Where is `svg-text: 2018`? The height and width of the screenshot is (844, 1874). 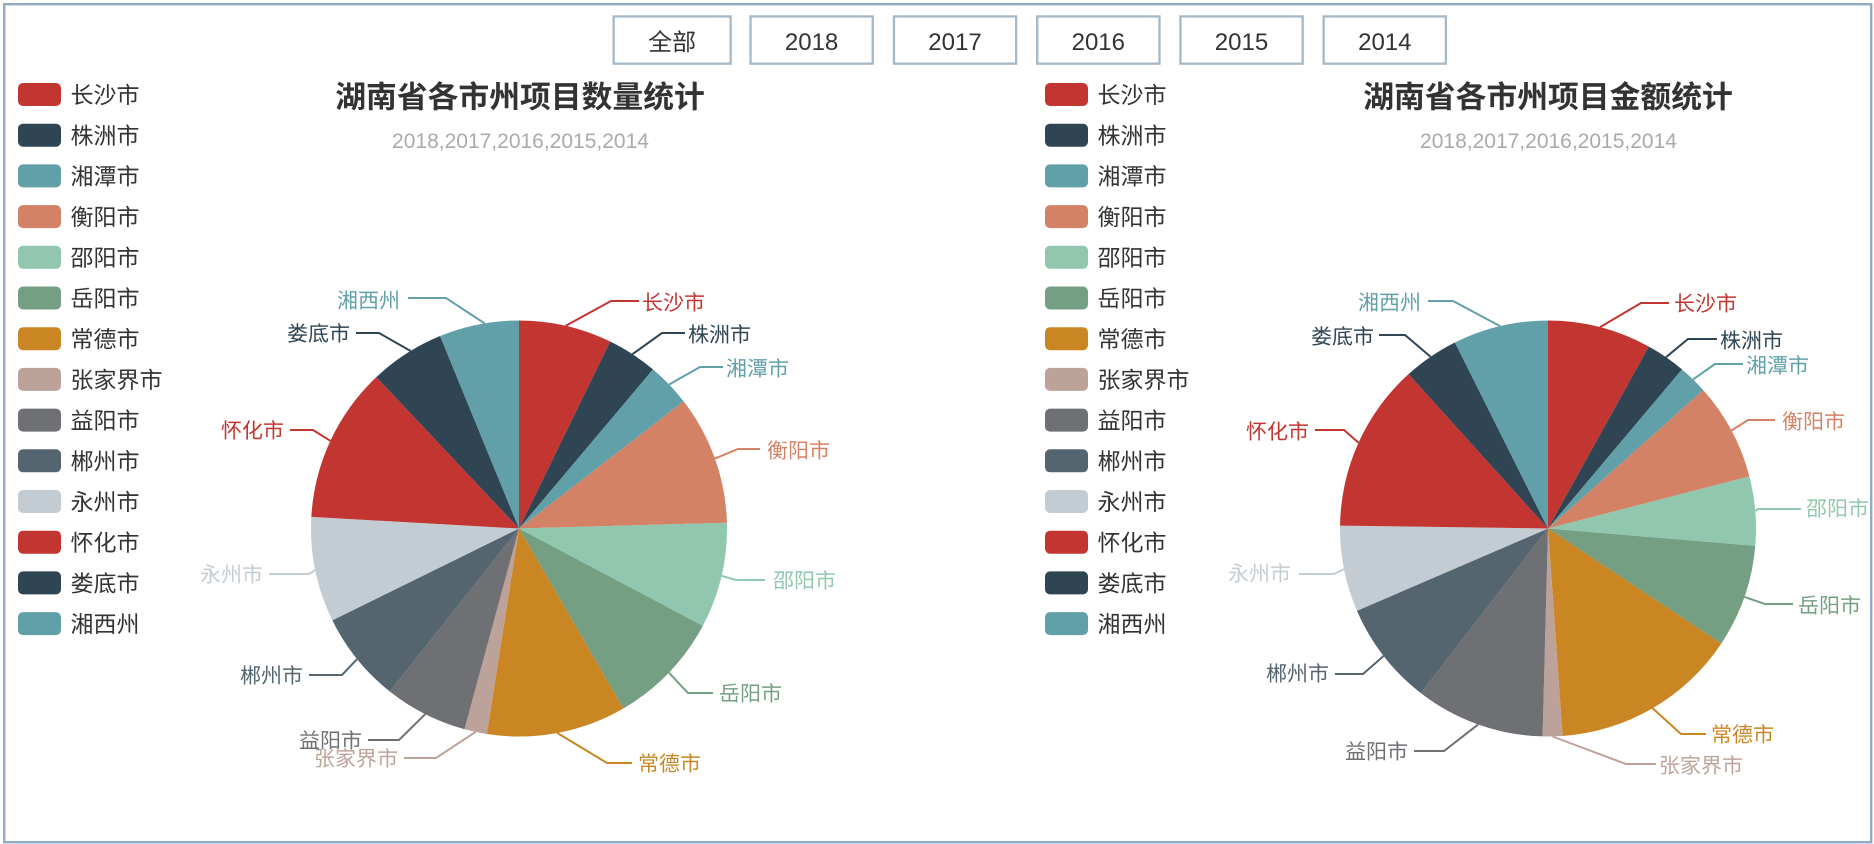 svg-text: 2018 is located at coordinates (811, 42).